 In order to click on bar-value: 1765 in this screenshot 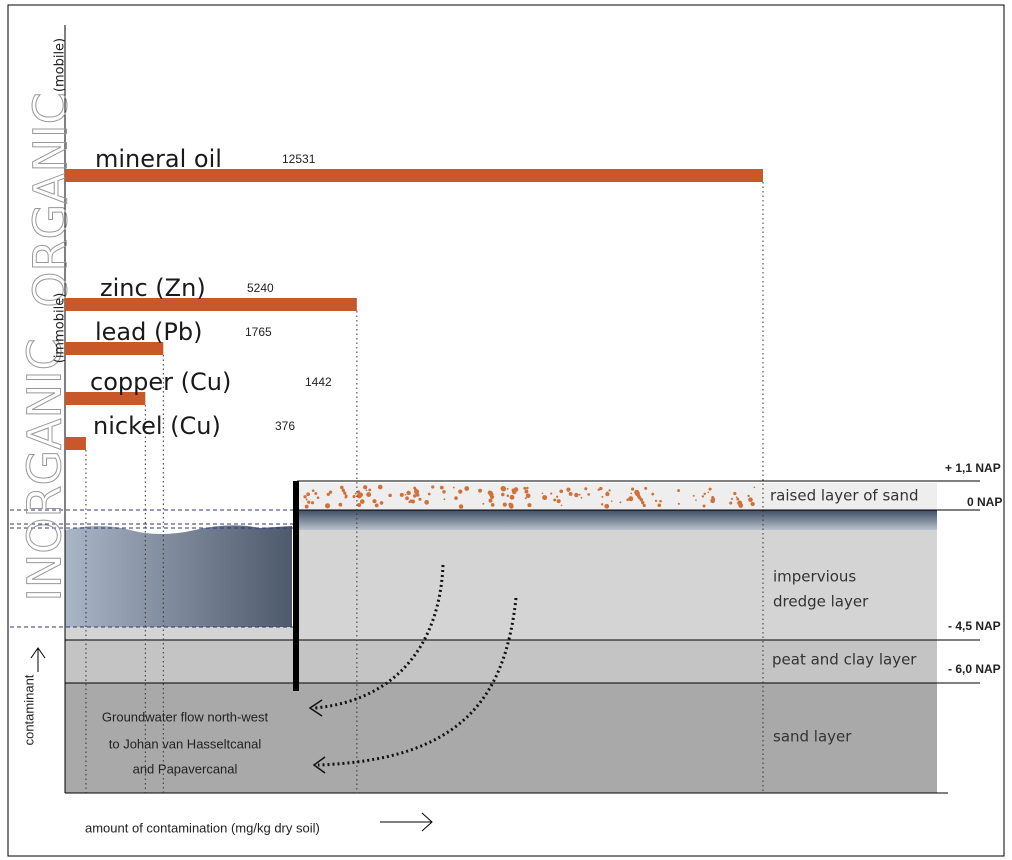, I will do `click(258, 332)`.